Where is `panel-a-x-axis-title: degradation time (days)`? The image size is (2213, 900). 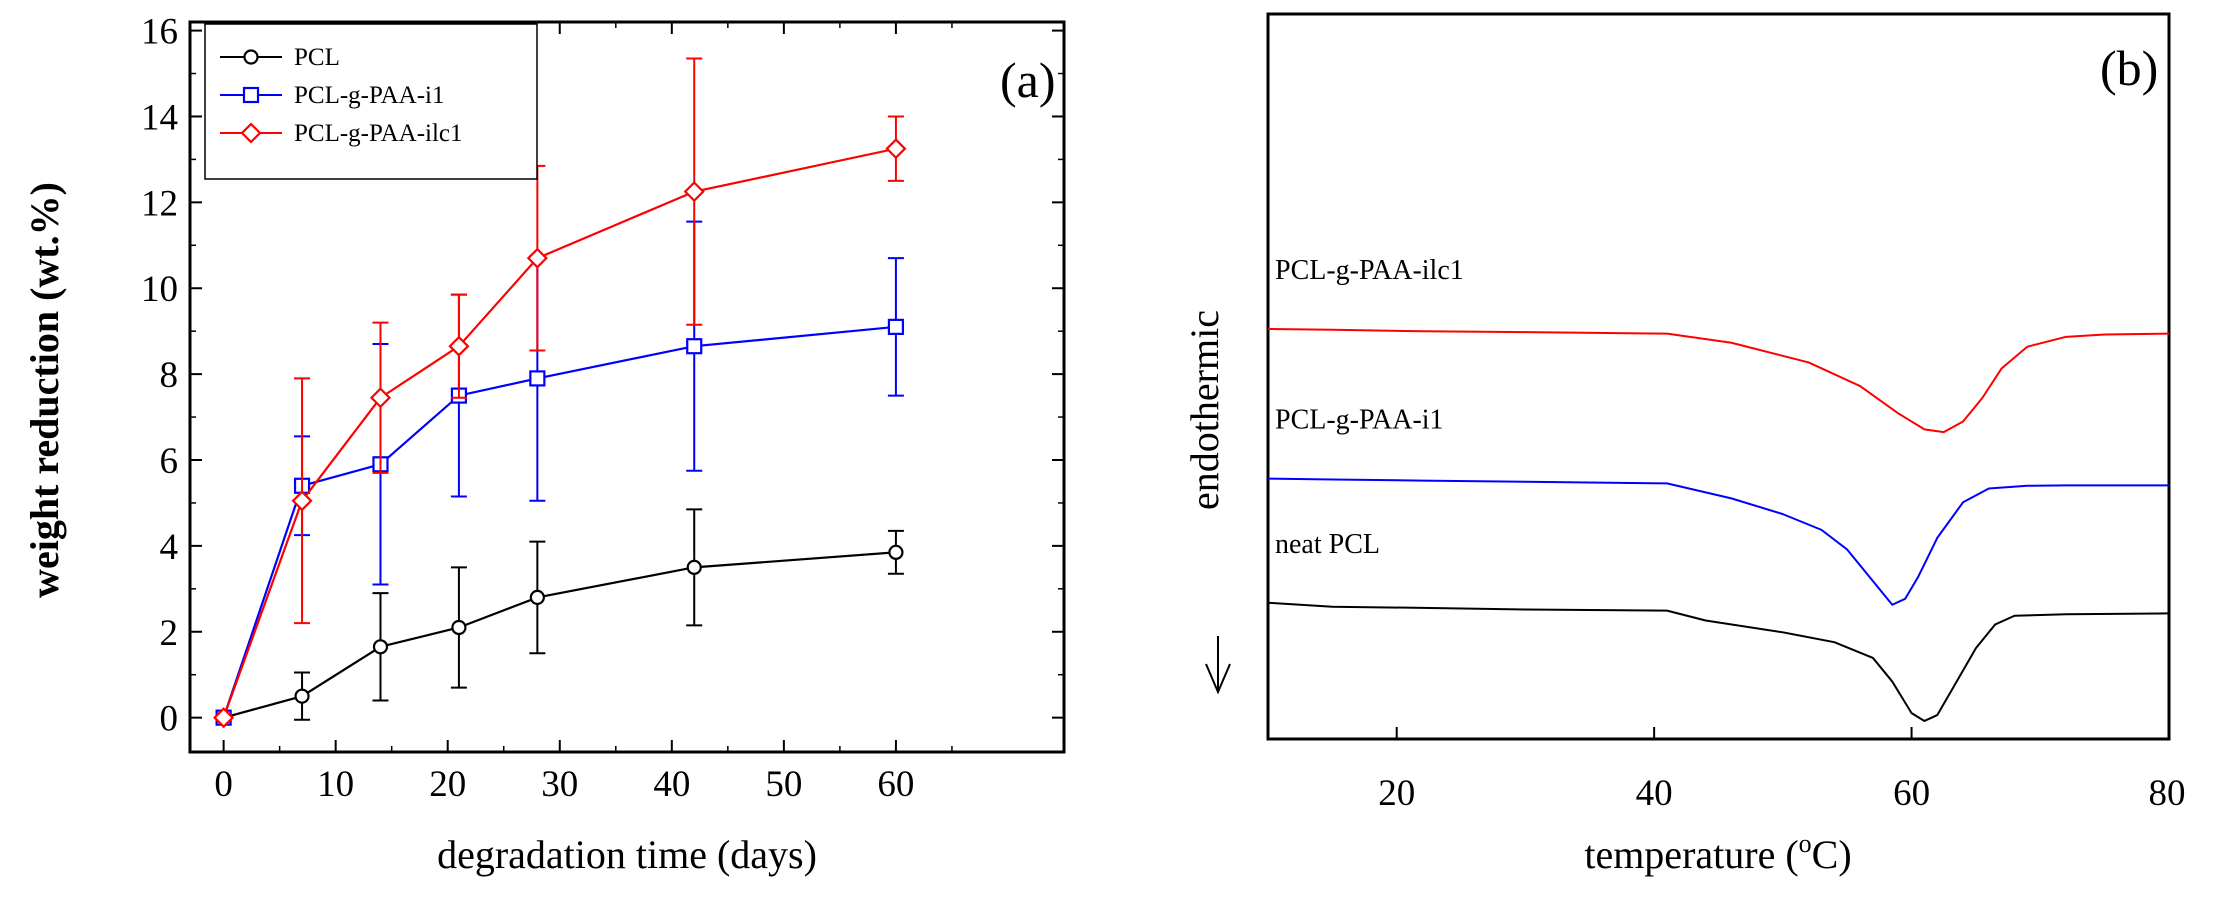 panel-a-x-axis-title: degradation time (days) is located at coordinates (627, 854).